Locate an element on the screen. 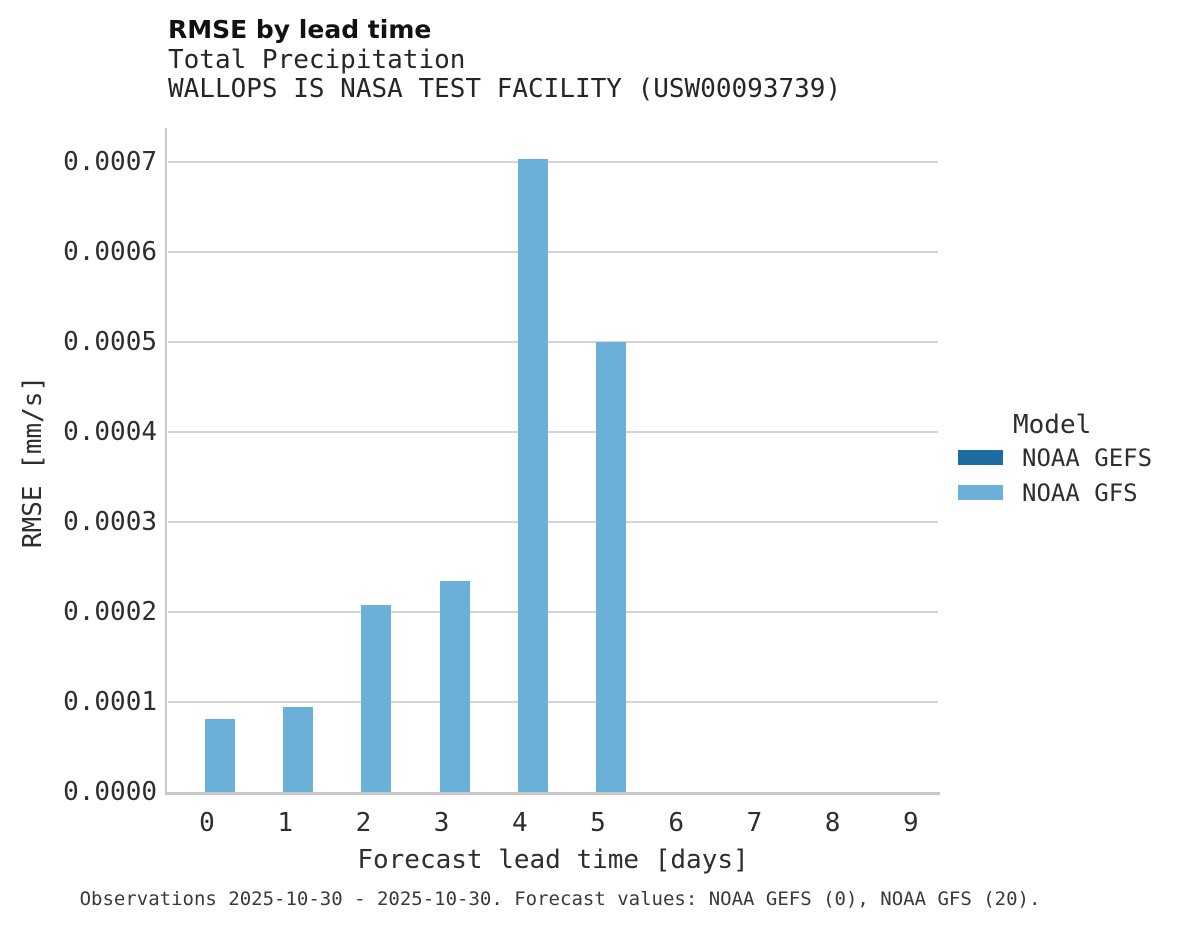 The image size is (1178, 928). y-tick-label-0.0000: 0.0000 is located at coordinates (110, 792).